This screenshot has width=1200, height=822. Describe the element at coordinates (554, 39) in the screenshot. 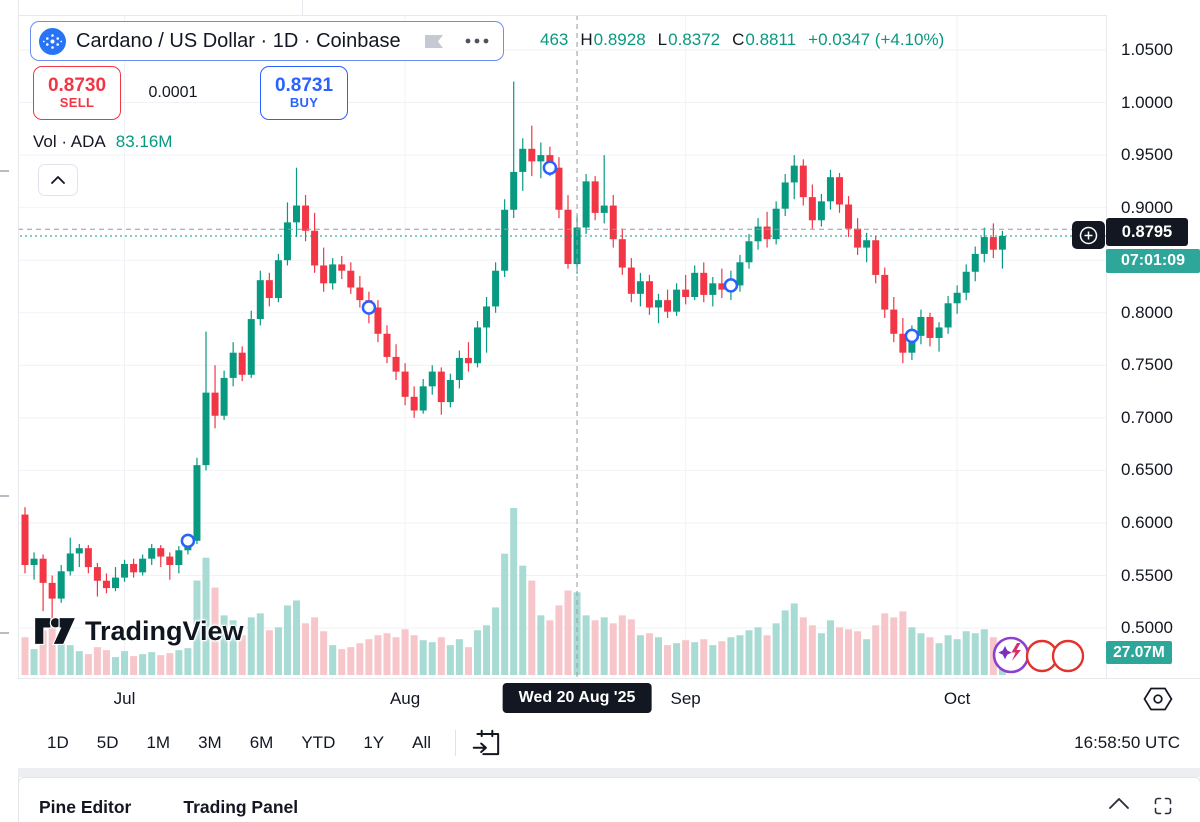

I see `open-value-partial: 463` at that location.